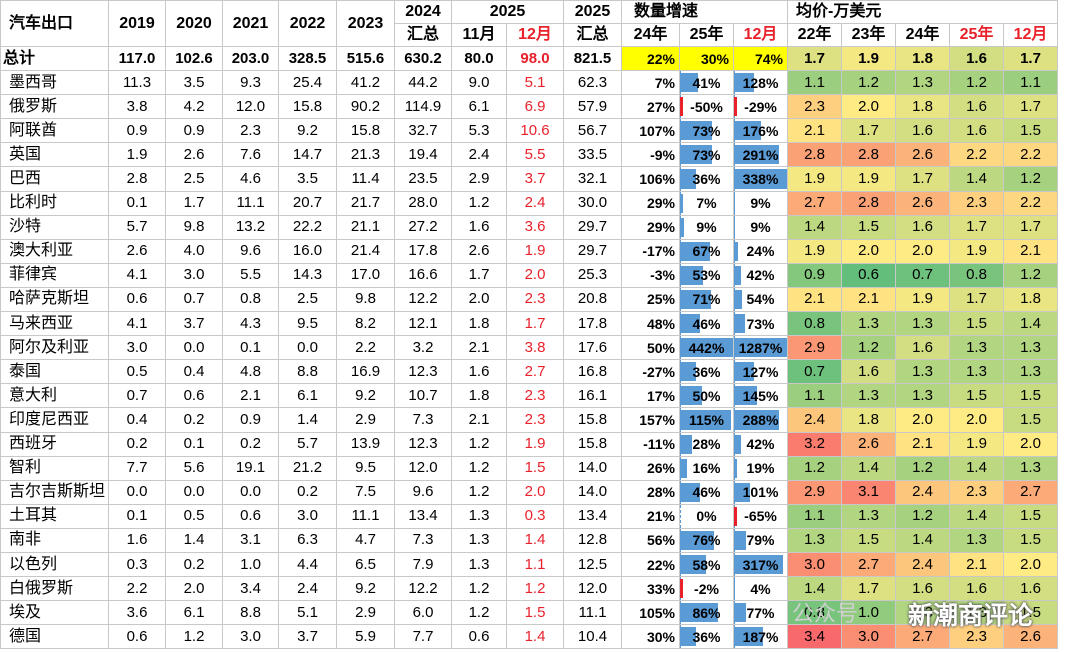 The height and width of the screenshot is (652, 1080). I want to click on growth-12-cell-label: 4%, so click(760, 588).